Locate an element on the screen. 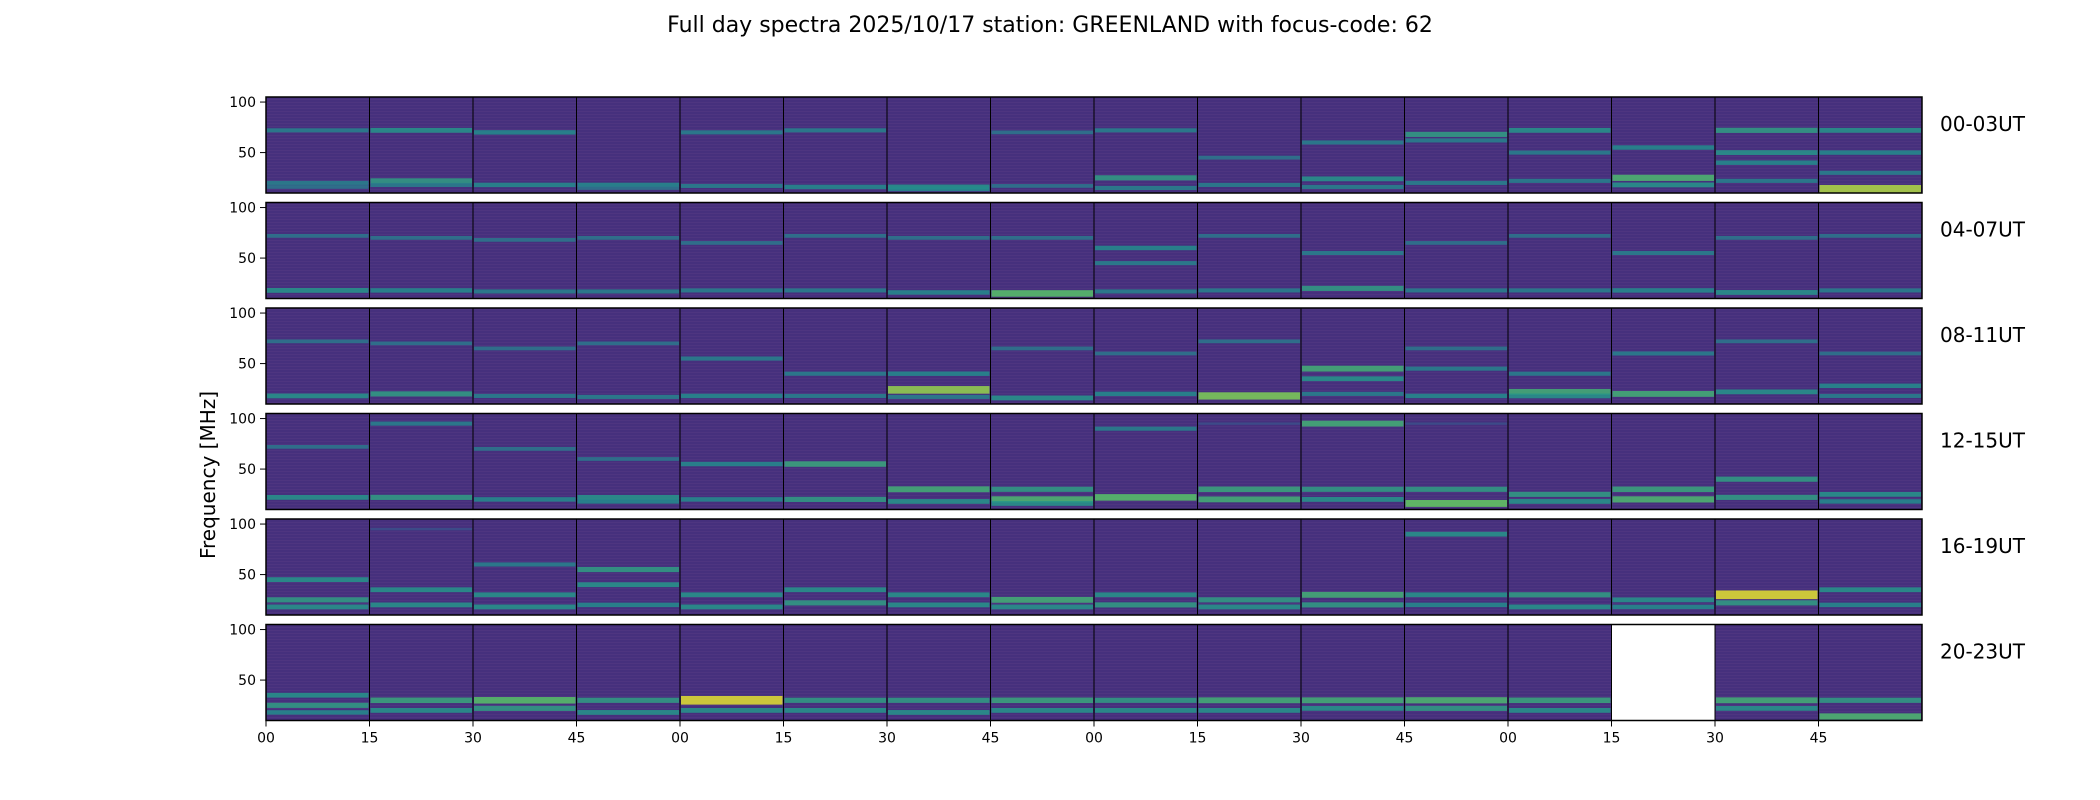 This screenshot has width=2100, height=800. spectra-row: 100 50 04-07UT is located at coordinates (1127, 250).